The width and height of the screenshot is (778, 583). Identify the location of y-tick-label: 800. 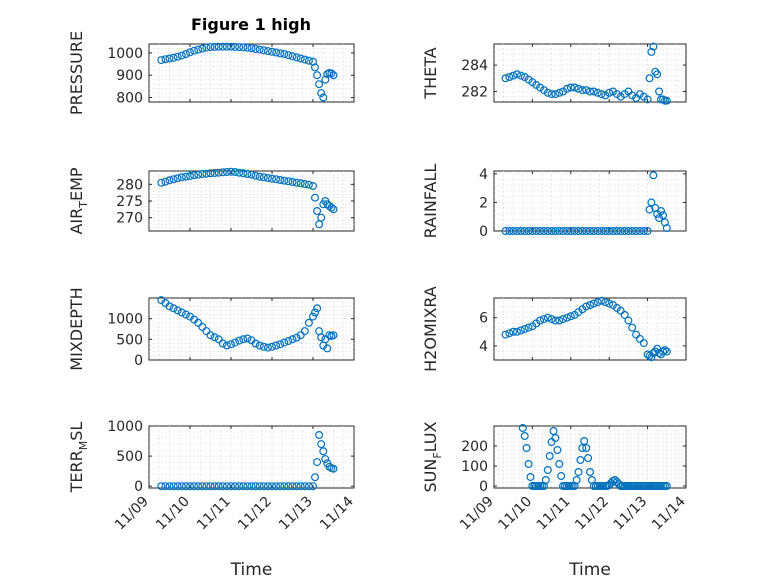
(129, 99).